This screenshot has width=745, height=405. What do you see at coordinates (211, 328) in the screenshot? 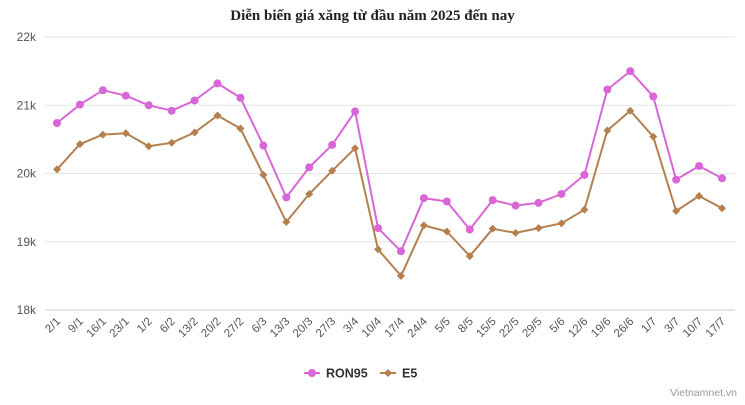
I see `x-tick-label: 20/2` at bounding box center [211, 328].